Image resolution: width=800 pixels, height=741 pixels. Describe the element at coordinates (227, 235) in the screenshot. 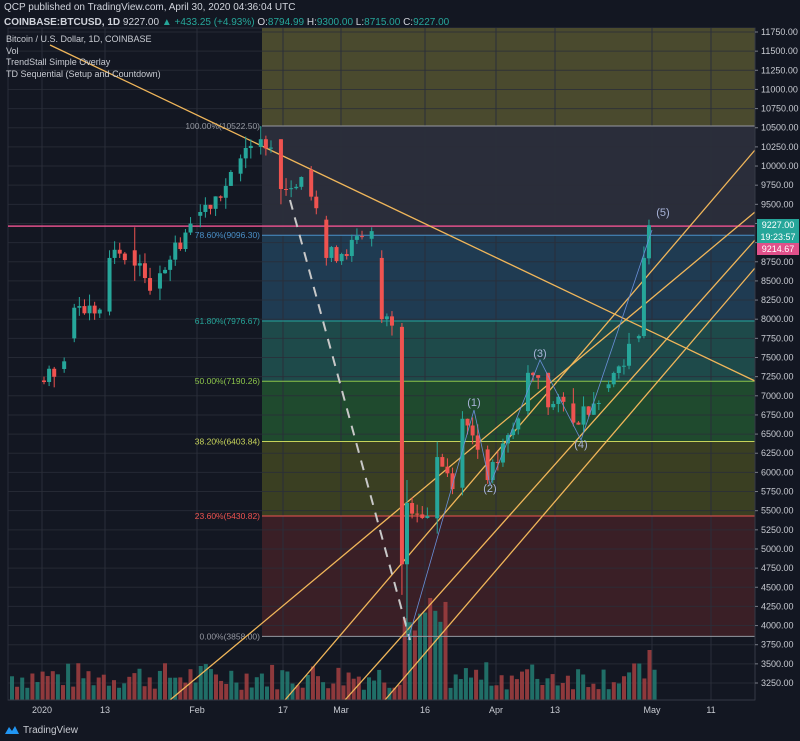

I see `svg-text: 78.60%(9096.30)` at that location.